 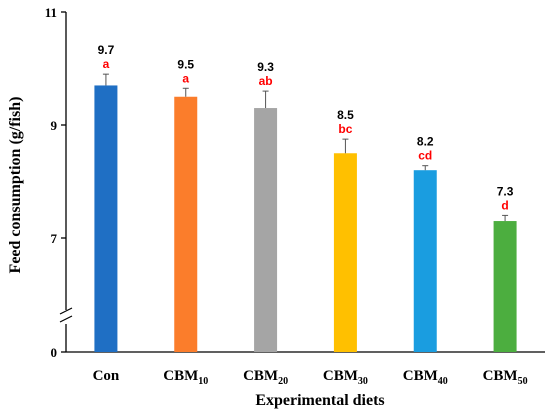 What do you see at coordinates (54, 125) in the screenshot?
I see `y-tick-label: 9` at bounding box center [54, 125].